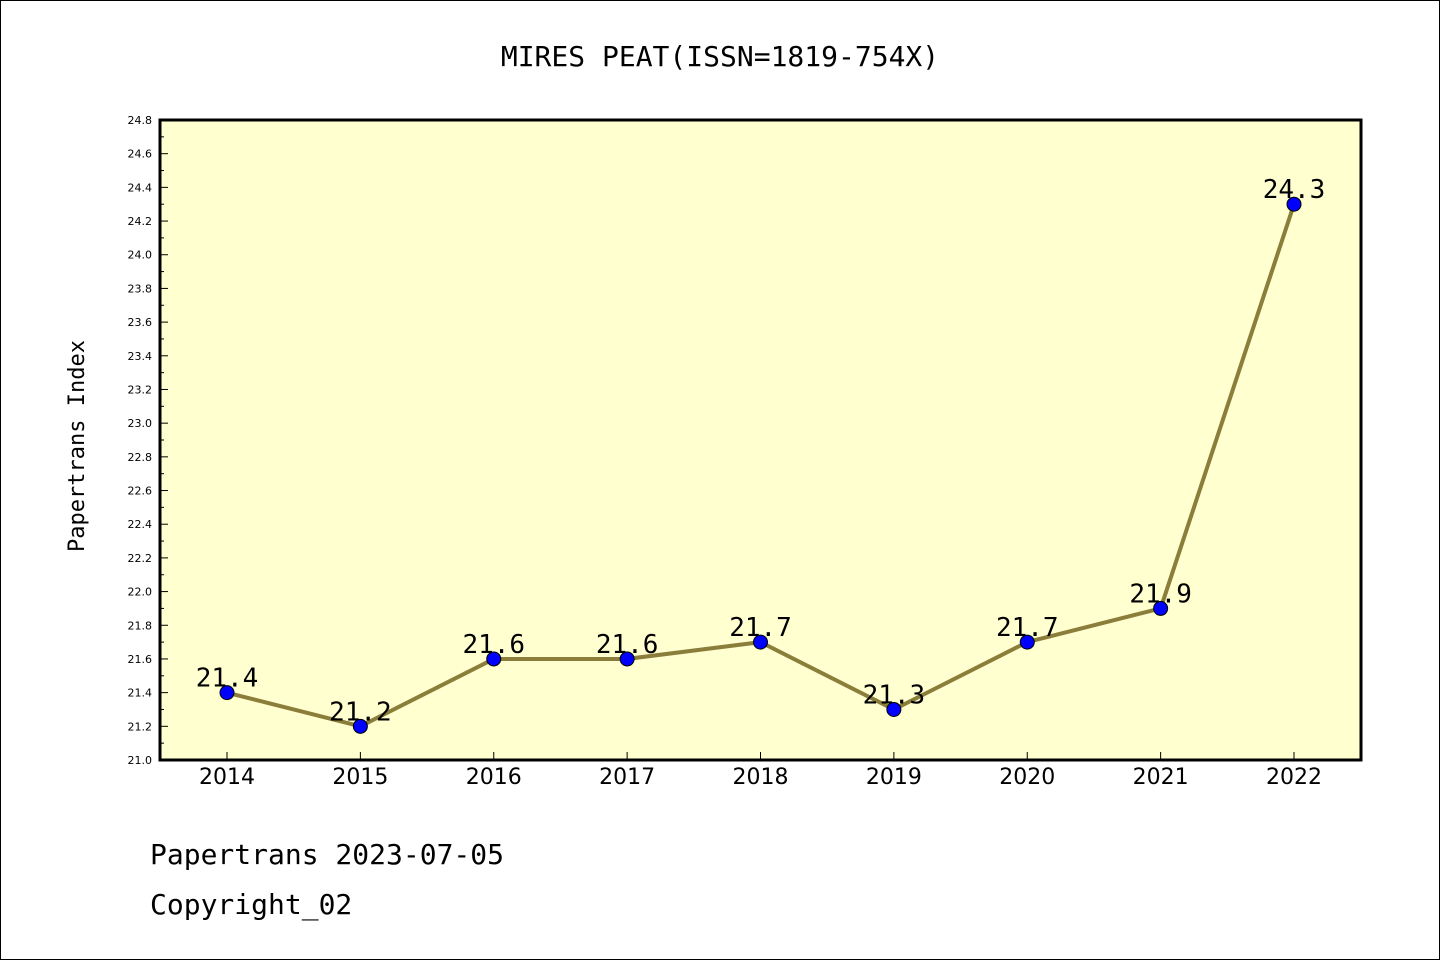  I want to click on x-tick-label: 2014, so click(227, 777).